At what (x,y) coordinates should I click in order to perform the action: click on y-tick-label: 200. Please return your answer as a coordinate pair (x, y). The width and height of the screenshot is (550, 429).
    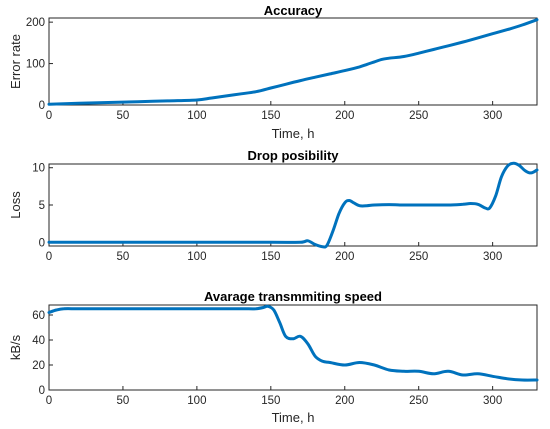
    Looking at the image, I should click on (35, 23).